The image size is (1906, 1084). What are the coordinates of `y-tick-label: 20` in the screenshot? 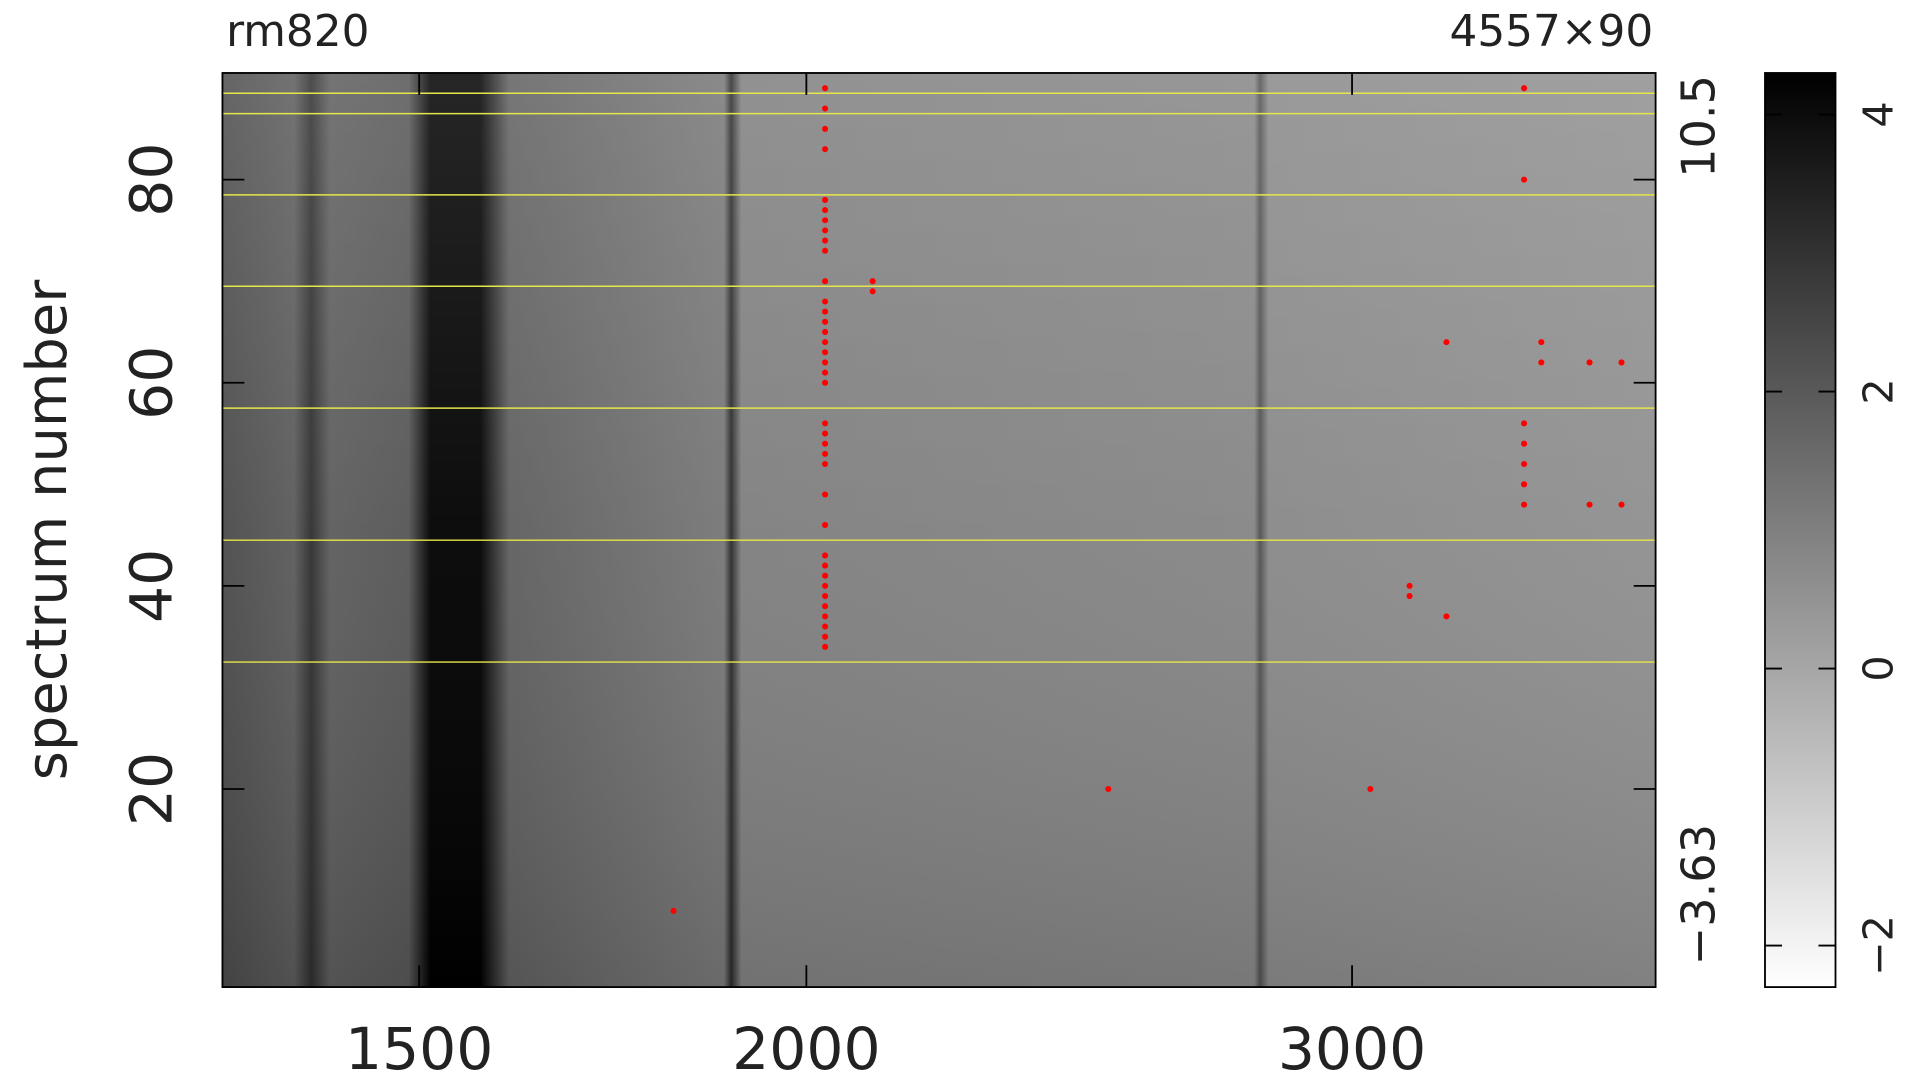 It's located at (152, 789).